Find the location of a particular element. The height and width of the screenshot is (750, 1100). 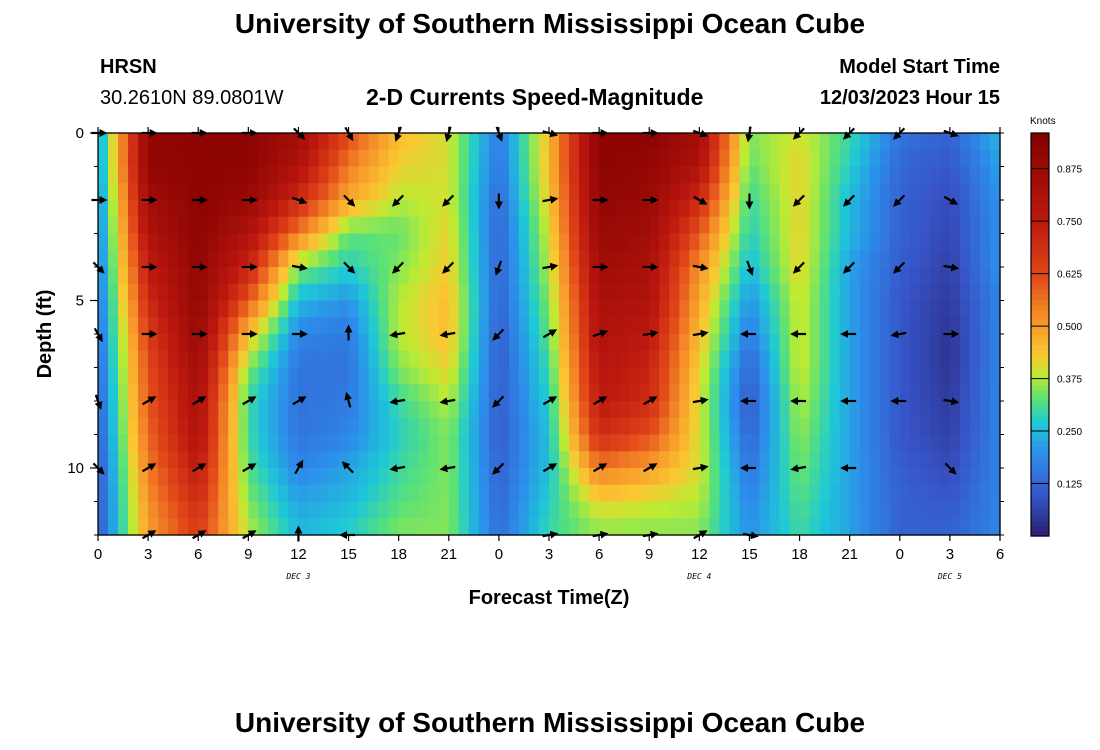

x-tick-label: 0 is located at coordinates (98, 554).